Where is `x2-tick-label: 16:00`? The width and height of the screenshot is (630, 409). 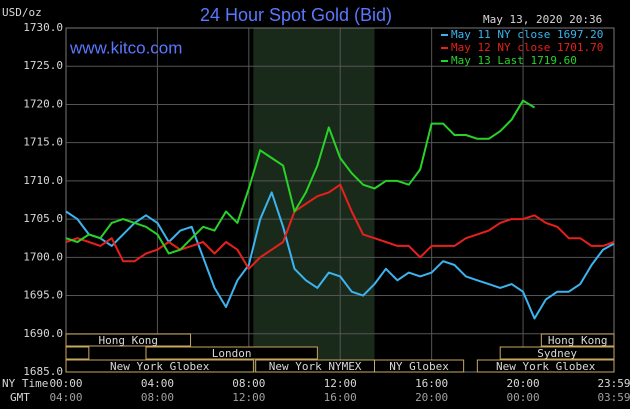
x2-tick-label: 16:00 is located at coordinates (340, 397).